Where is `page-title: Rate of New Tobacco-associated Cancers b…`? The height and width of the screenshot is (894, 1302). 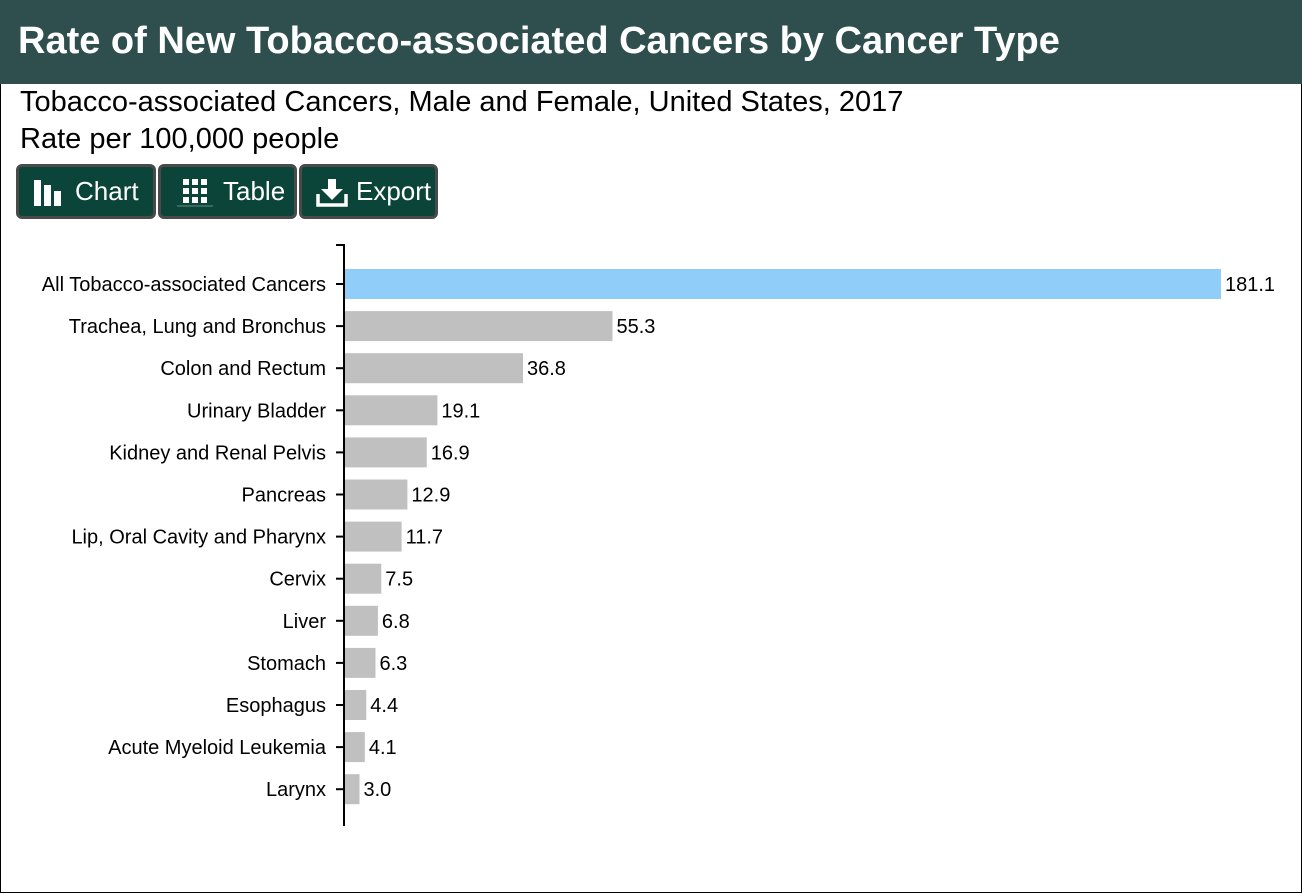 page-title: Rate of New Tobacco-associated Cancers b… is located at coordinates (539, 41).